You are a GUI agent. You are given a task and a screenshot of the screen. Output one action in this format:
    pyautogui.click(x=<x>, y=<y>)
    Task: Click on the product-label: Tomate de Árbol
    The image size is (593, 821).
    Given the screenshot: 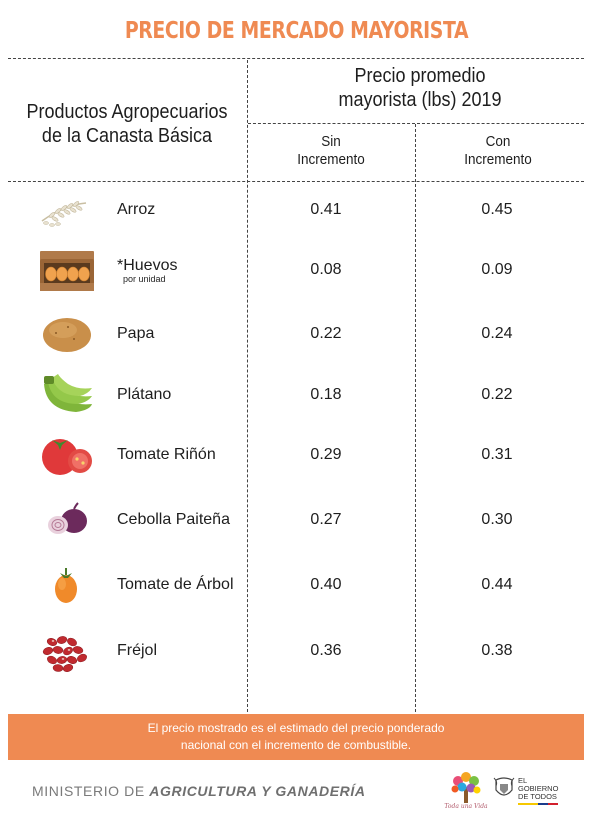 What is the action you would take?
    pyautogui.click(x=175, y=584)
    